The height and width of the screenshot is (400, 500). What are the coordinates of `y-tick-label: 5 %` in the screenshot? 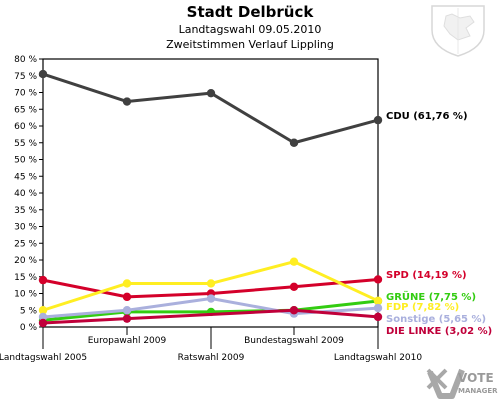 It's located at (29, 311).